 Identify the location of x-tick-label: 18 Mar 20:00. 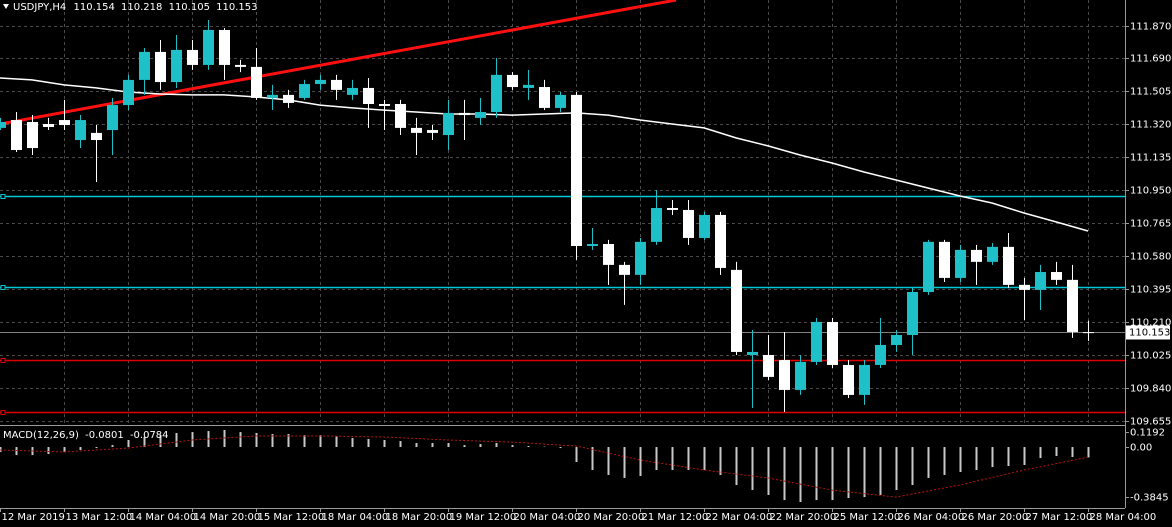
(419, 517).